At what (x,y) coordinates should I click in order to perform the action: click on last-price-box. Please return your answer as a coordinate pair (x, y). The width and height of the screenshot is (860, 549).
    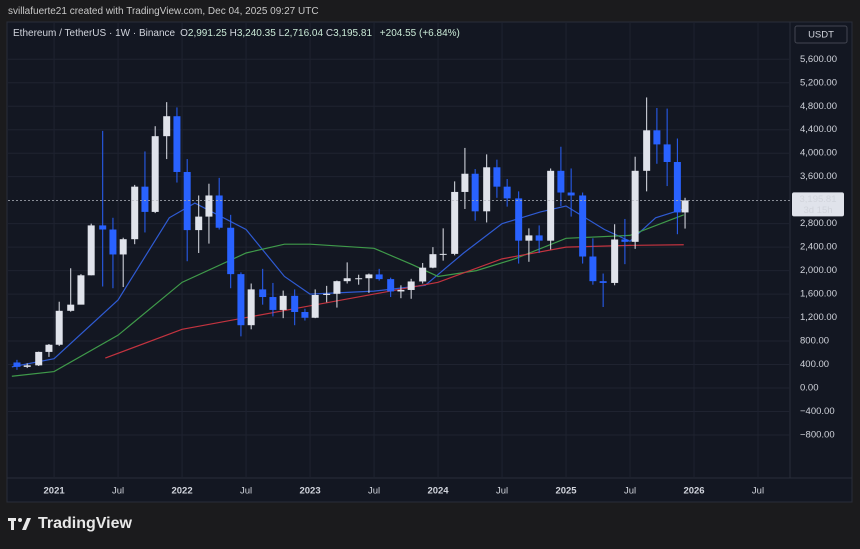
    Looking at the image, I should click on (818, 204).